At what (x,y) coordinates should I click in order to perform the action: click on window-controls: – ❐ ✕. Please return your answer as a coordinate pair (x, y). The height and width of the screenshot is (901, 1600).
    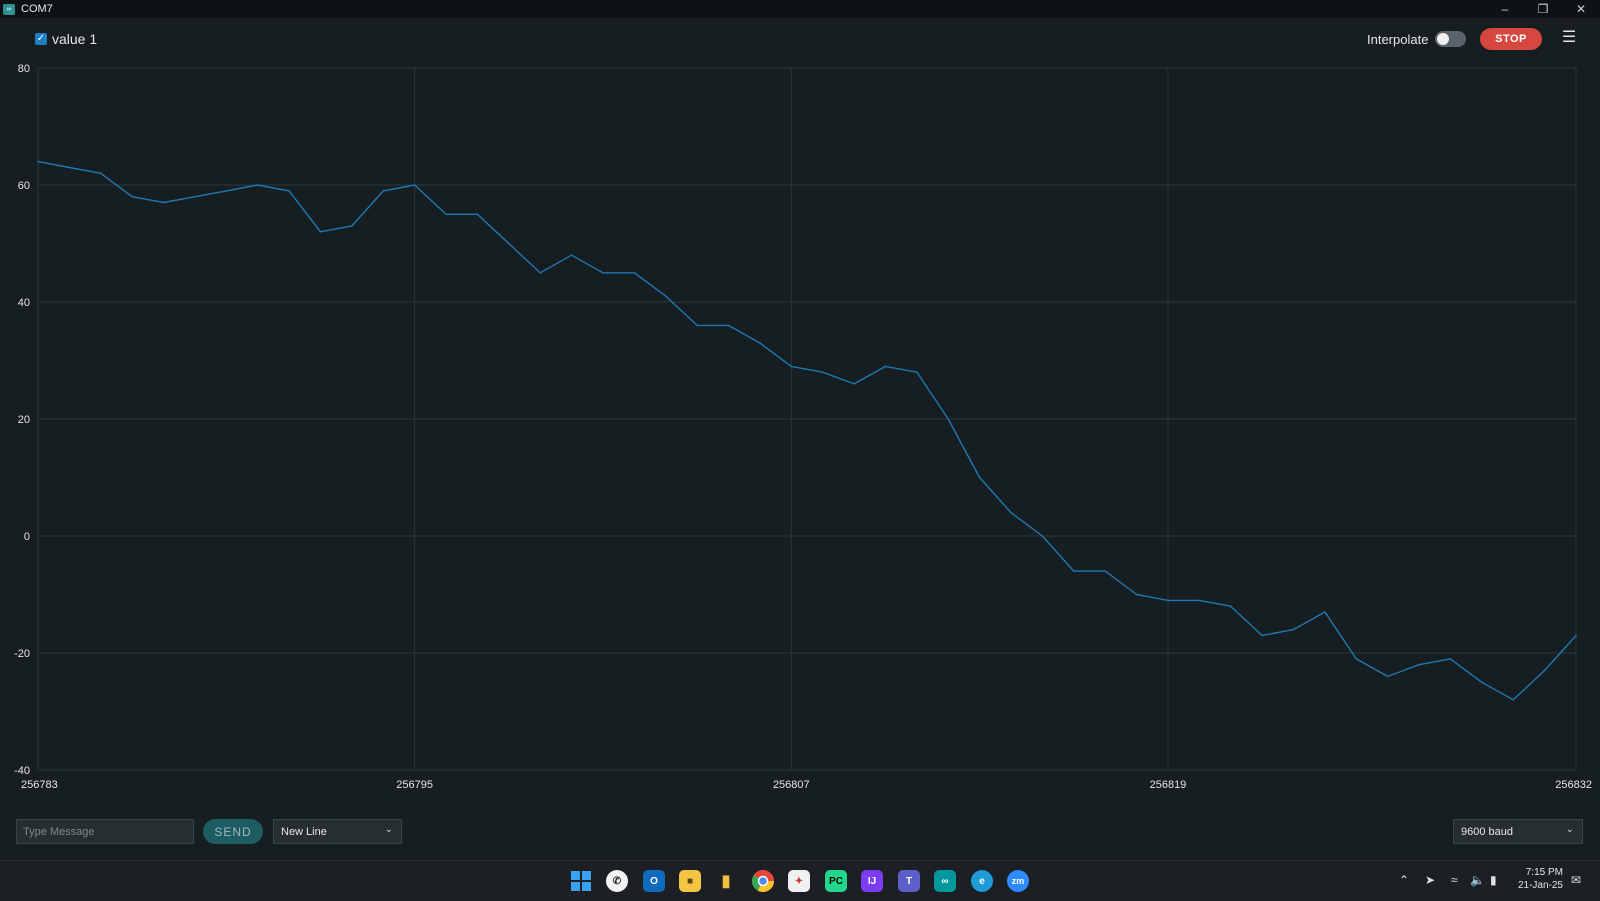
    Looking at the image, I should click on (1543, 9).